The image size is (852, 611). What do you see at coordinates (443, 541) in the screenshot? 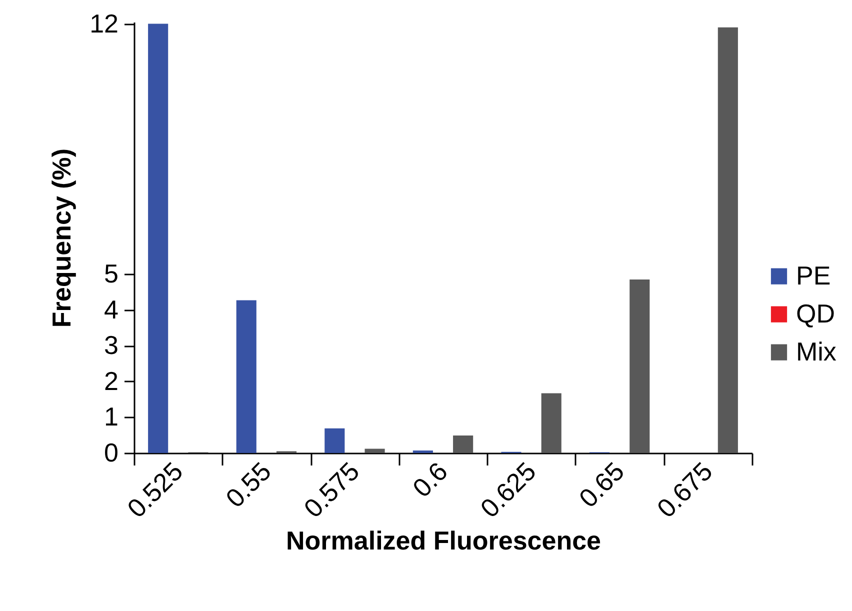
I see `x-axis-title: Normalized Fluorescence` at bounding box center [443, 541].